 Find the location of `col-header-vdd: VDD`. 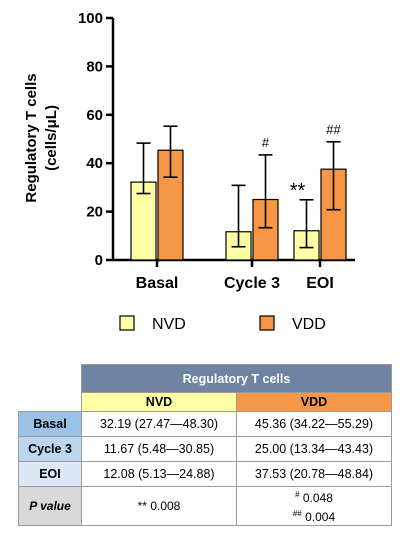

col-header-vdd: VDD is located at coordinates (314, 402).